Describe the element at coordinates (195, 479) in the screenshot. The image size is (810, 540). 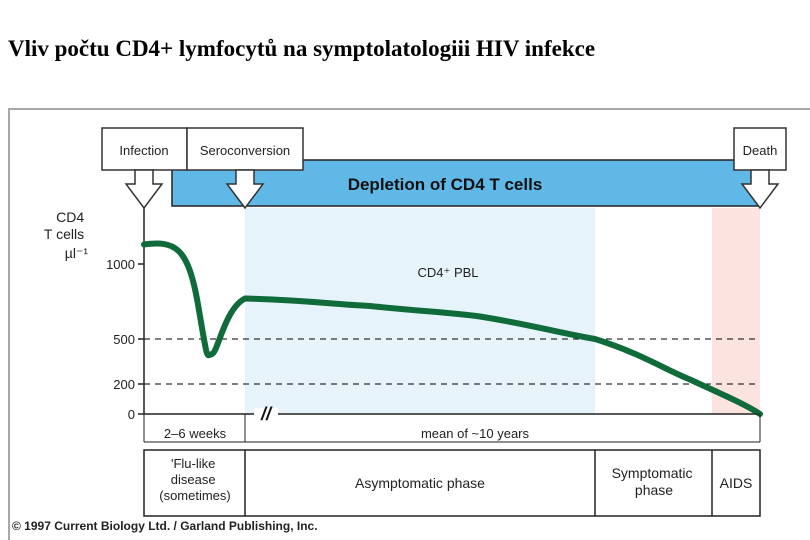
I see `phase-flu-like: 'Flu-like disease (sometimes)` at that location.